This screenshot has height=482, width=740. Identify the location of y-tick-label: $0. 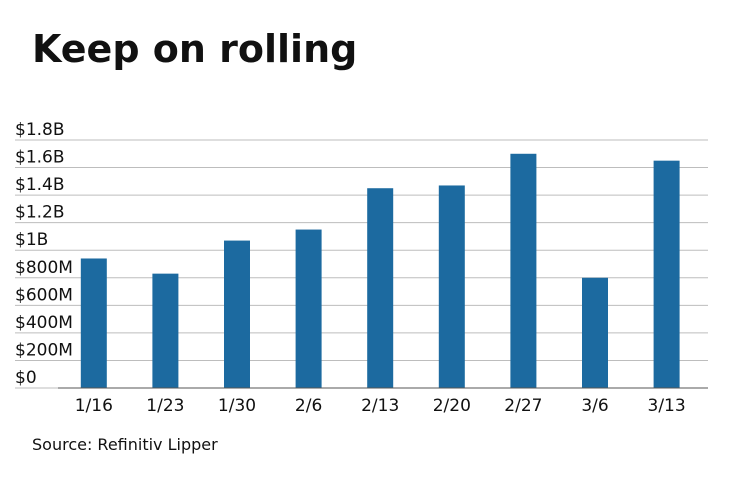
(26, 378).